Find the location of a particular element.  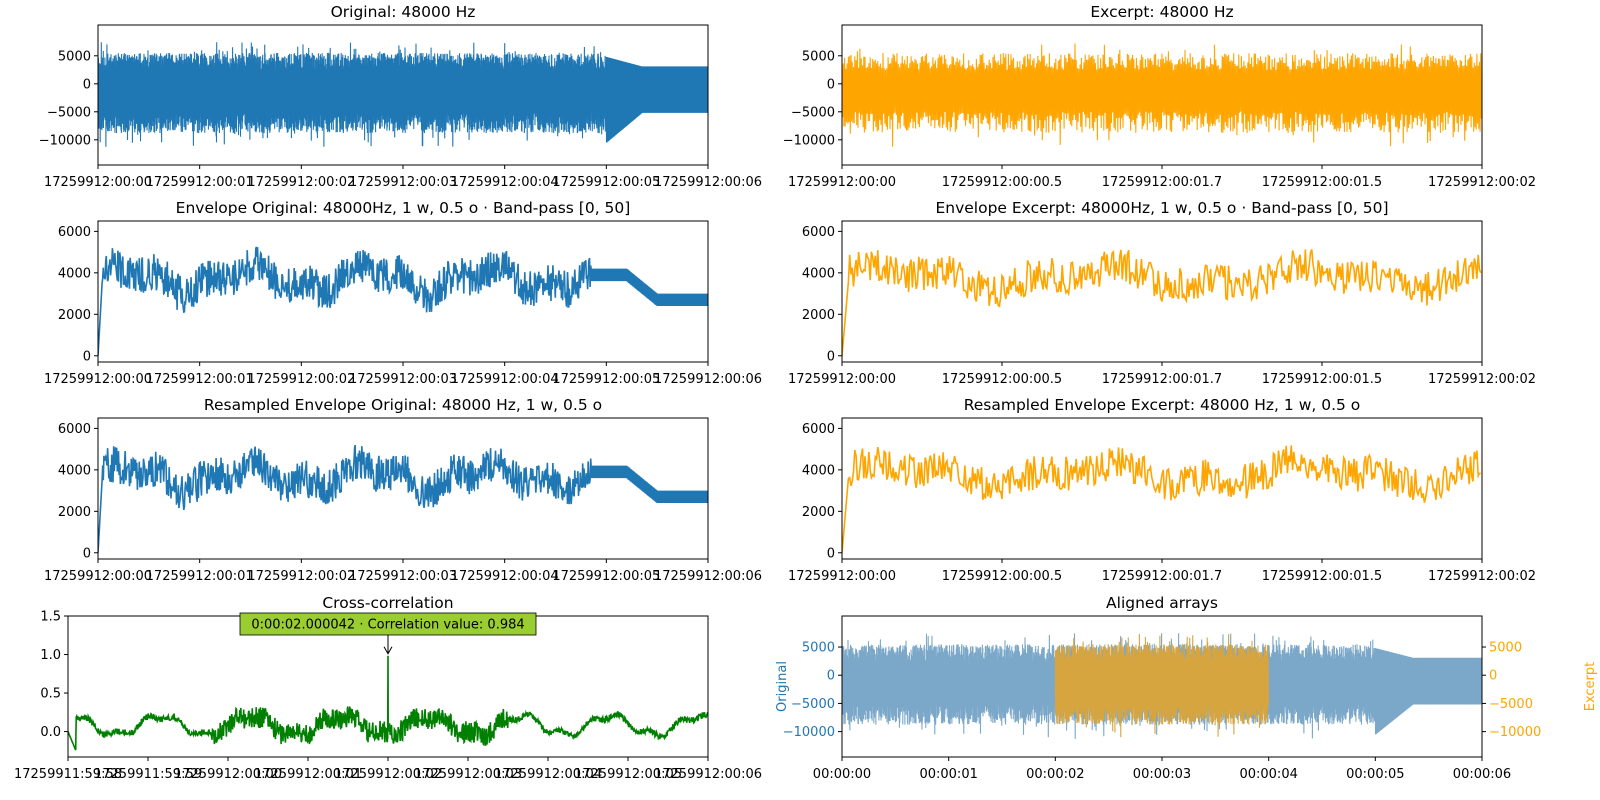

xcorr-series-line is located at coordinates (388, 703).